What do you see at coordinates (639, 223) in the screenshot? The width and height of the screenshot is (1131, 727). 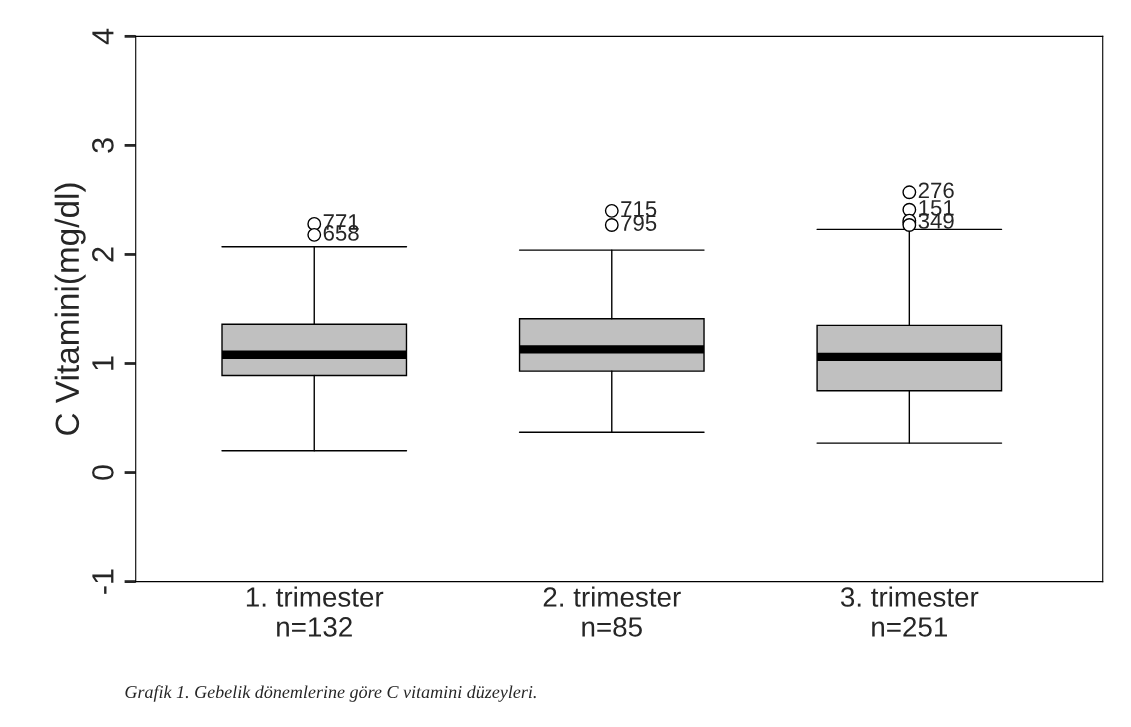 I see `annotation: 795` at bounding box center [639, 223].